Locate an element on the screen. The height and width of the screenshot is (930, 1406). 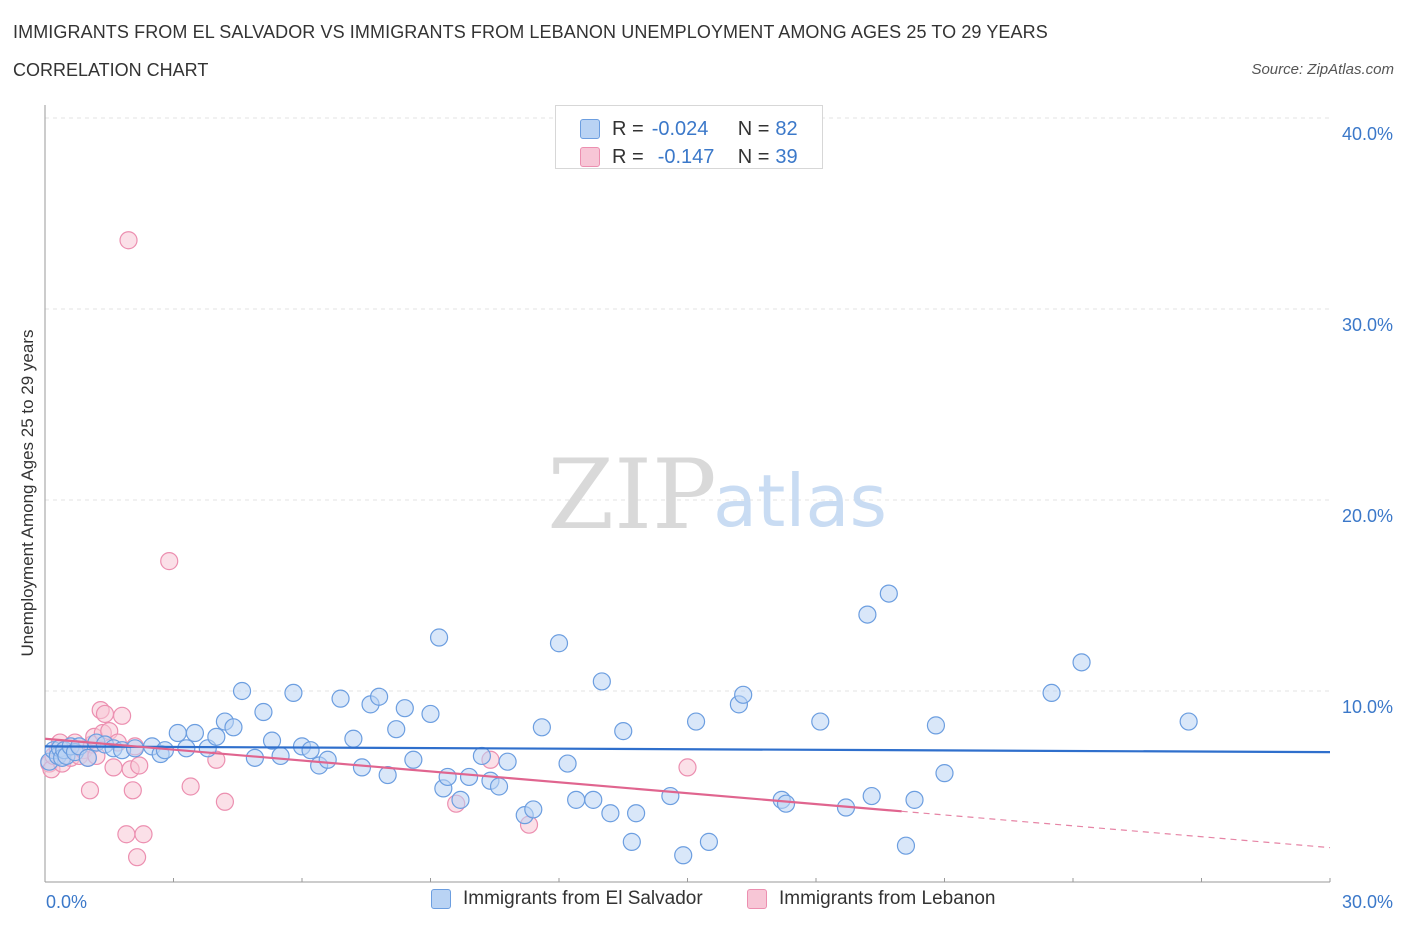
y-tick-label-30: 30.0% is located at coordinates (1367, 325).